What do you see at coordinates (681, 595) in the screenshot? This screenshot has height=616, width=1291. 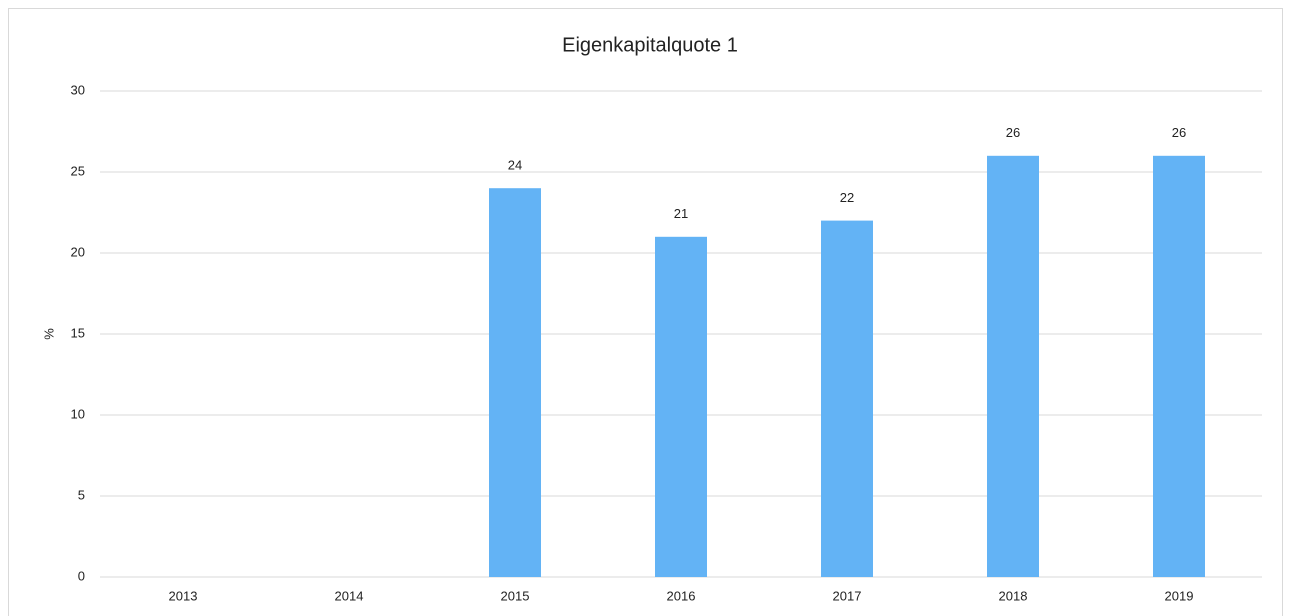 I see `x-tick-label: 2016` at bounding box center [681, 595].